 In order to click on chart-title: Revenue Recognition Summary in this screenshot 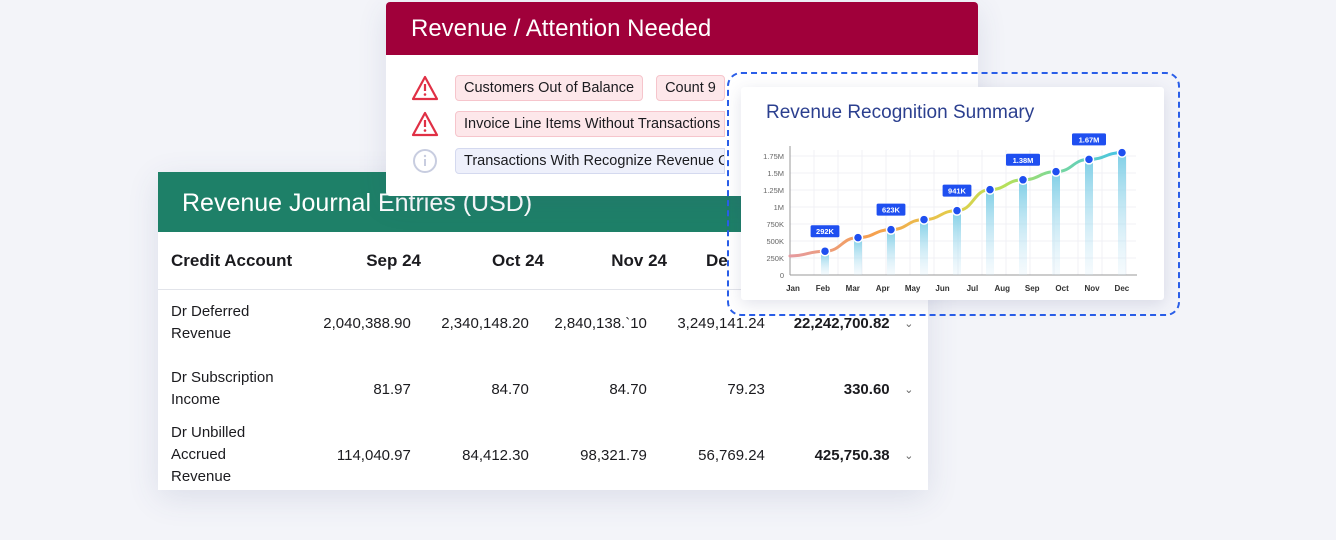, I will do `click(900, 112)`.